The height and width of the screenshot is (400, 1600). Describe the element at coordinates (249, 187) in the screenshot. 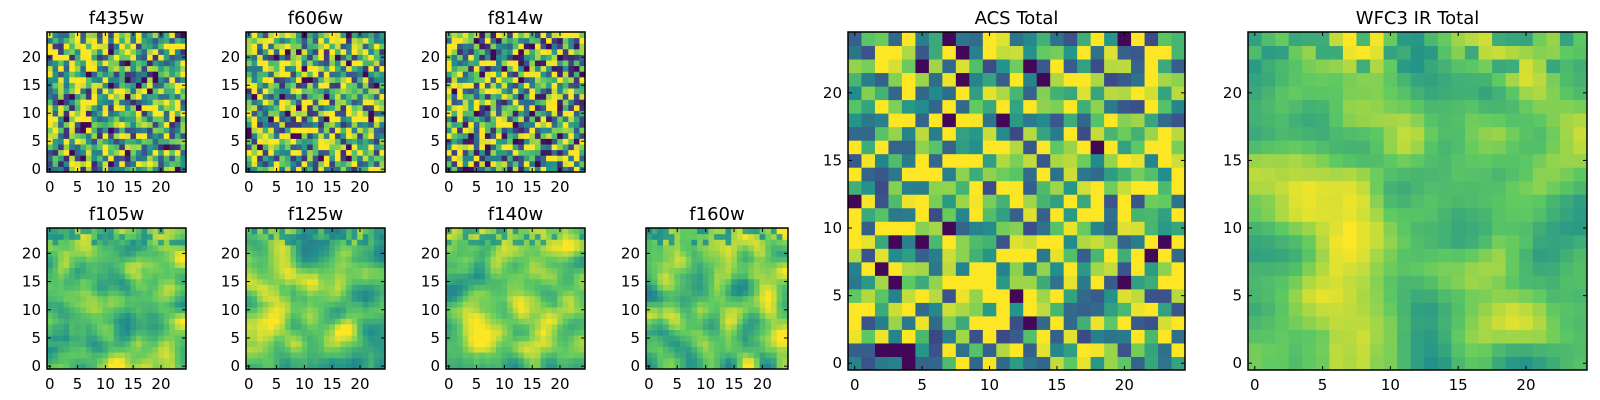

I see `x-tick-label: 0` at that location.